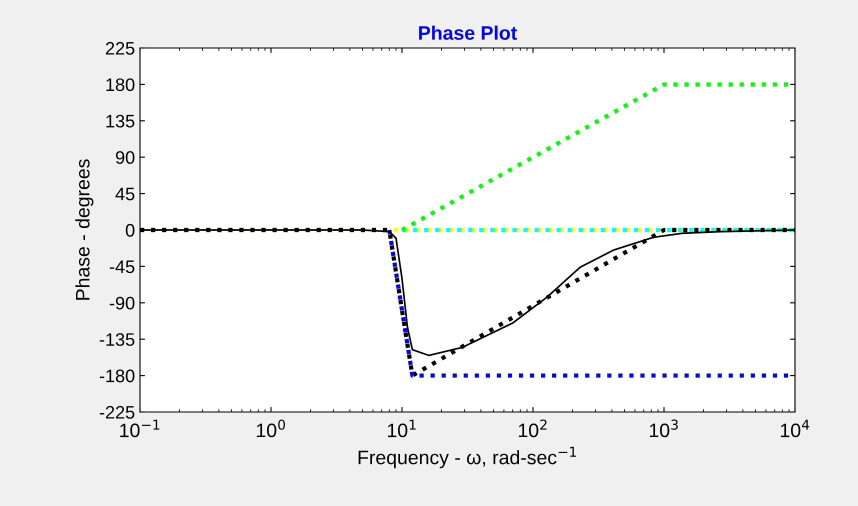 The image size is (858, 506). What do you see at coordinates (120, 121) in the screenshot?
I see `y-tick-label: 135` at bounding box center [120, 121].